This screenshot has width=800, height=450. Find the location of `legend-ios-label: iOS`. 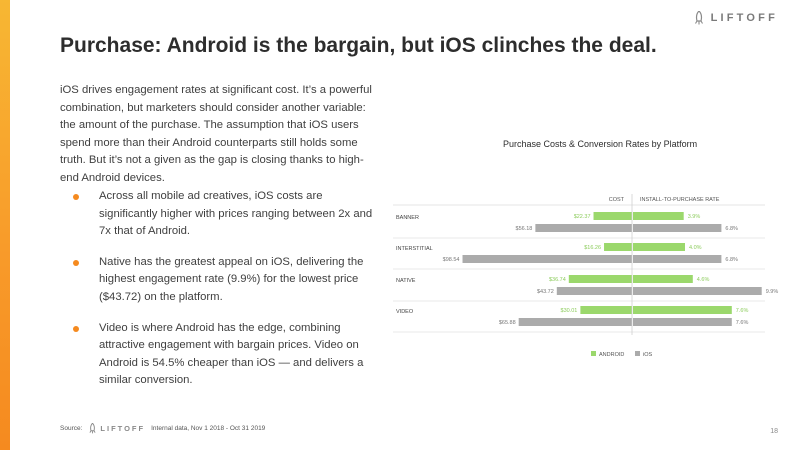

legend-ios-label: iOS is located at coordinates (648, 355).